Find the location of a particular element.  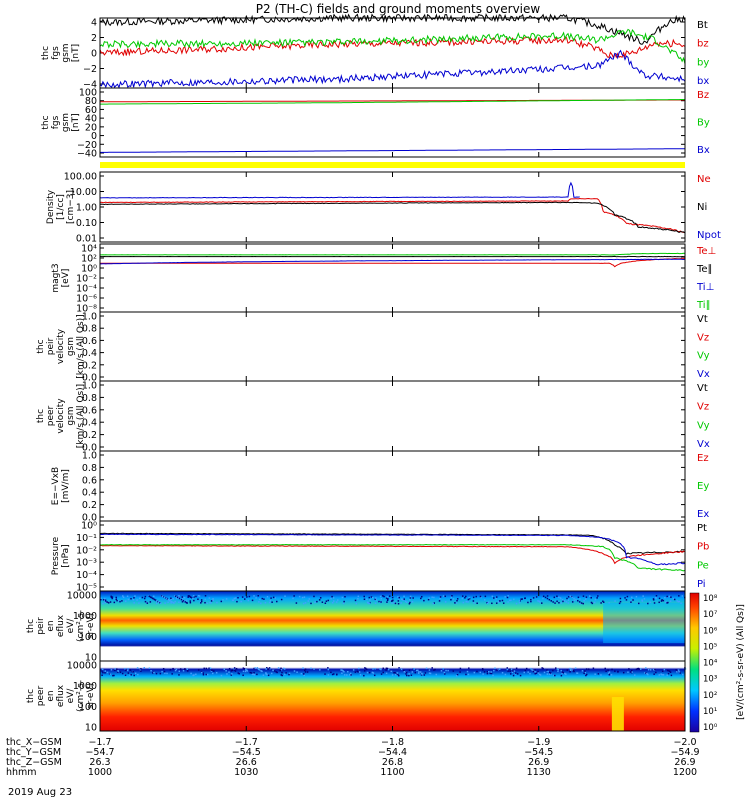

legend-density-0: Ne is located at coordinates (704, 179).